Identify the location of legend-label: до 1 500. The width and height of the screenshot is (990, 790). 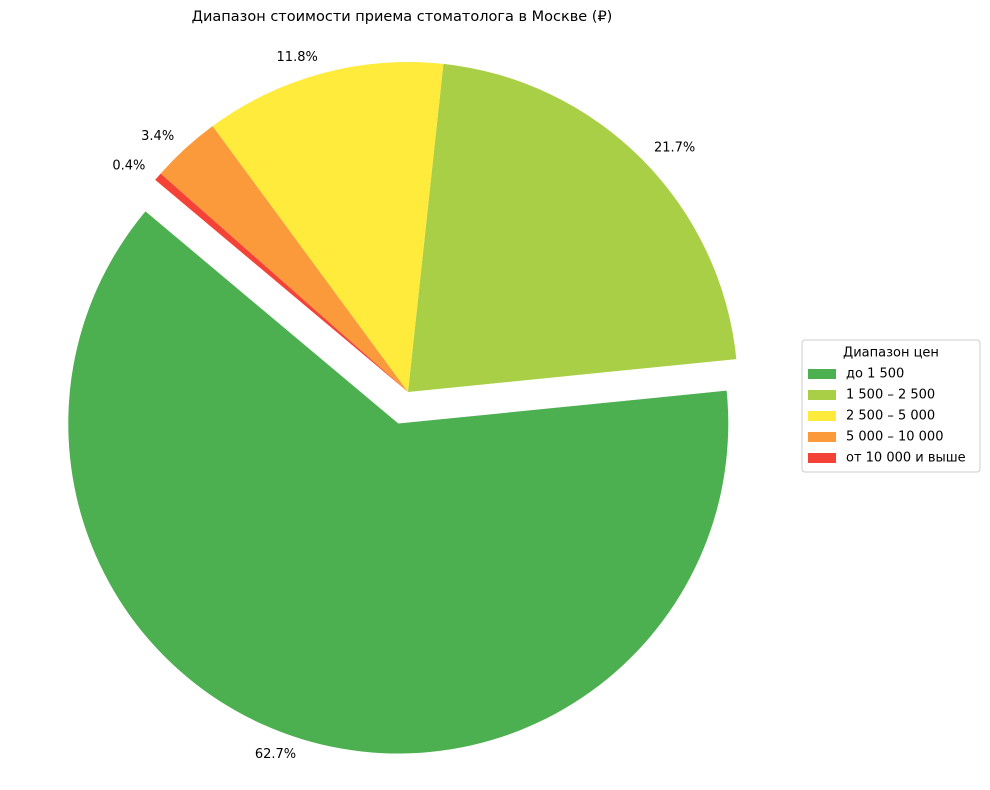
(875, 374).